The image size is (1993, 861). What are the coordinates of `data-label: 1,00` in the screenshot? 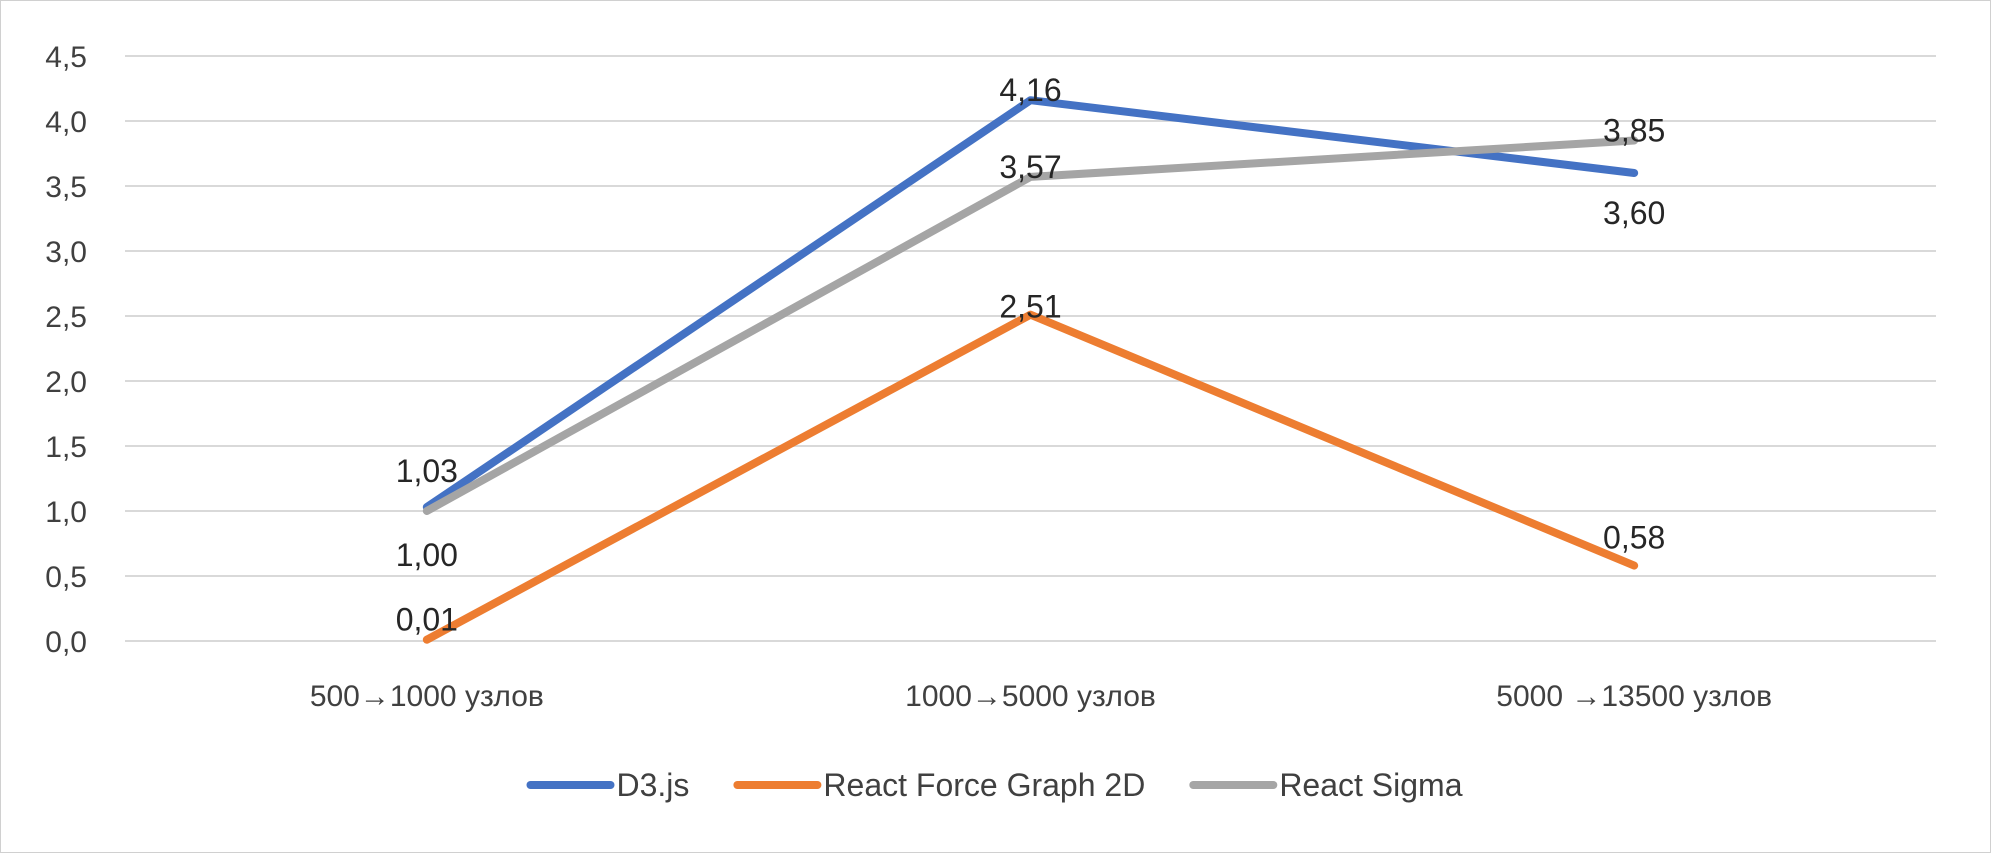 It's located at (427, 555).